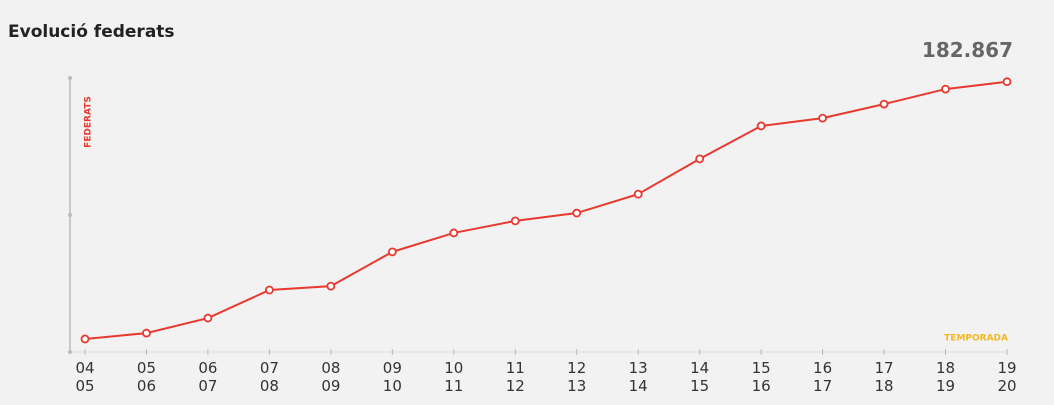 This screenshot has height=405, width=1054. I want to click on x-tick-label: 09 10, so click(392, 377).